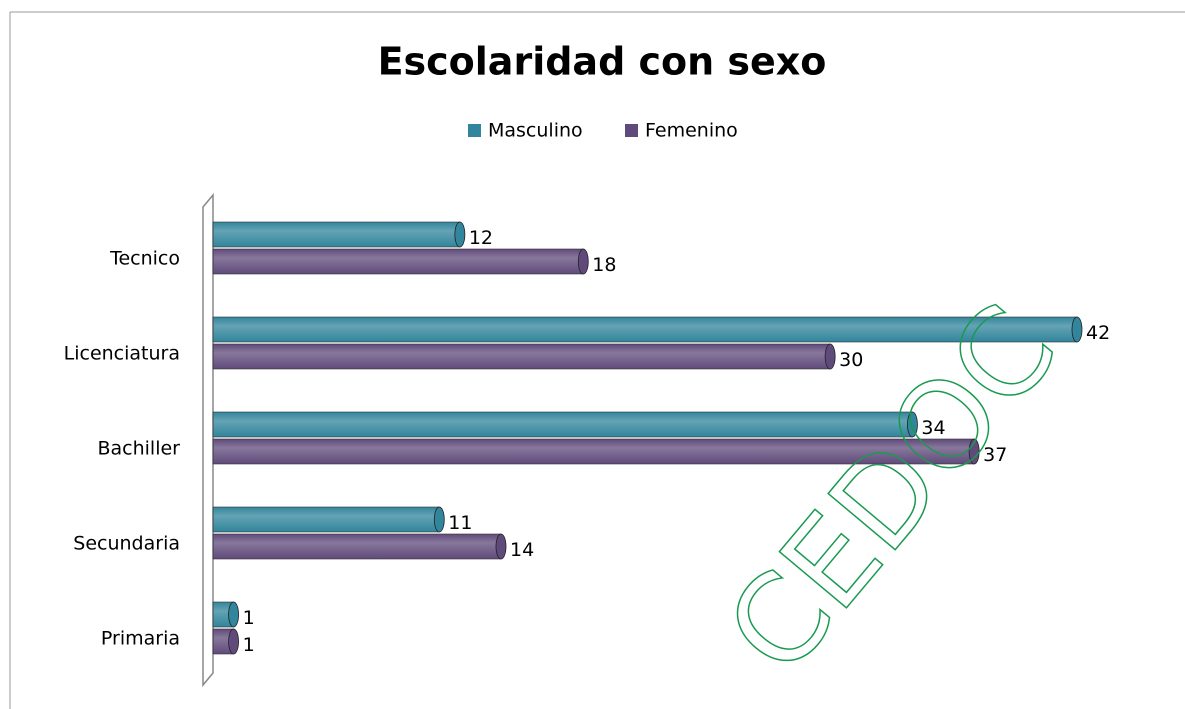  Describe the element at coordinates (126, 544) in the screenshot. I see `y-tick-label: Secundaria` at that location.